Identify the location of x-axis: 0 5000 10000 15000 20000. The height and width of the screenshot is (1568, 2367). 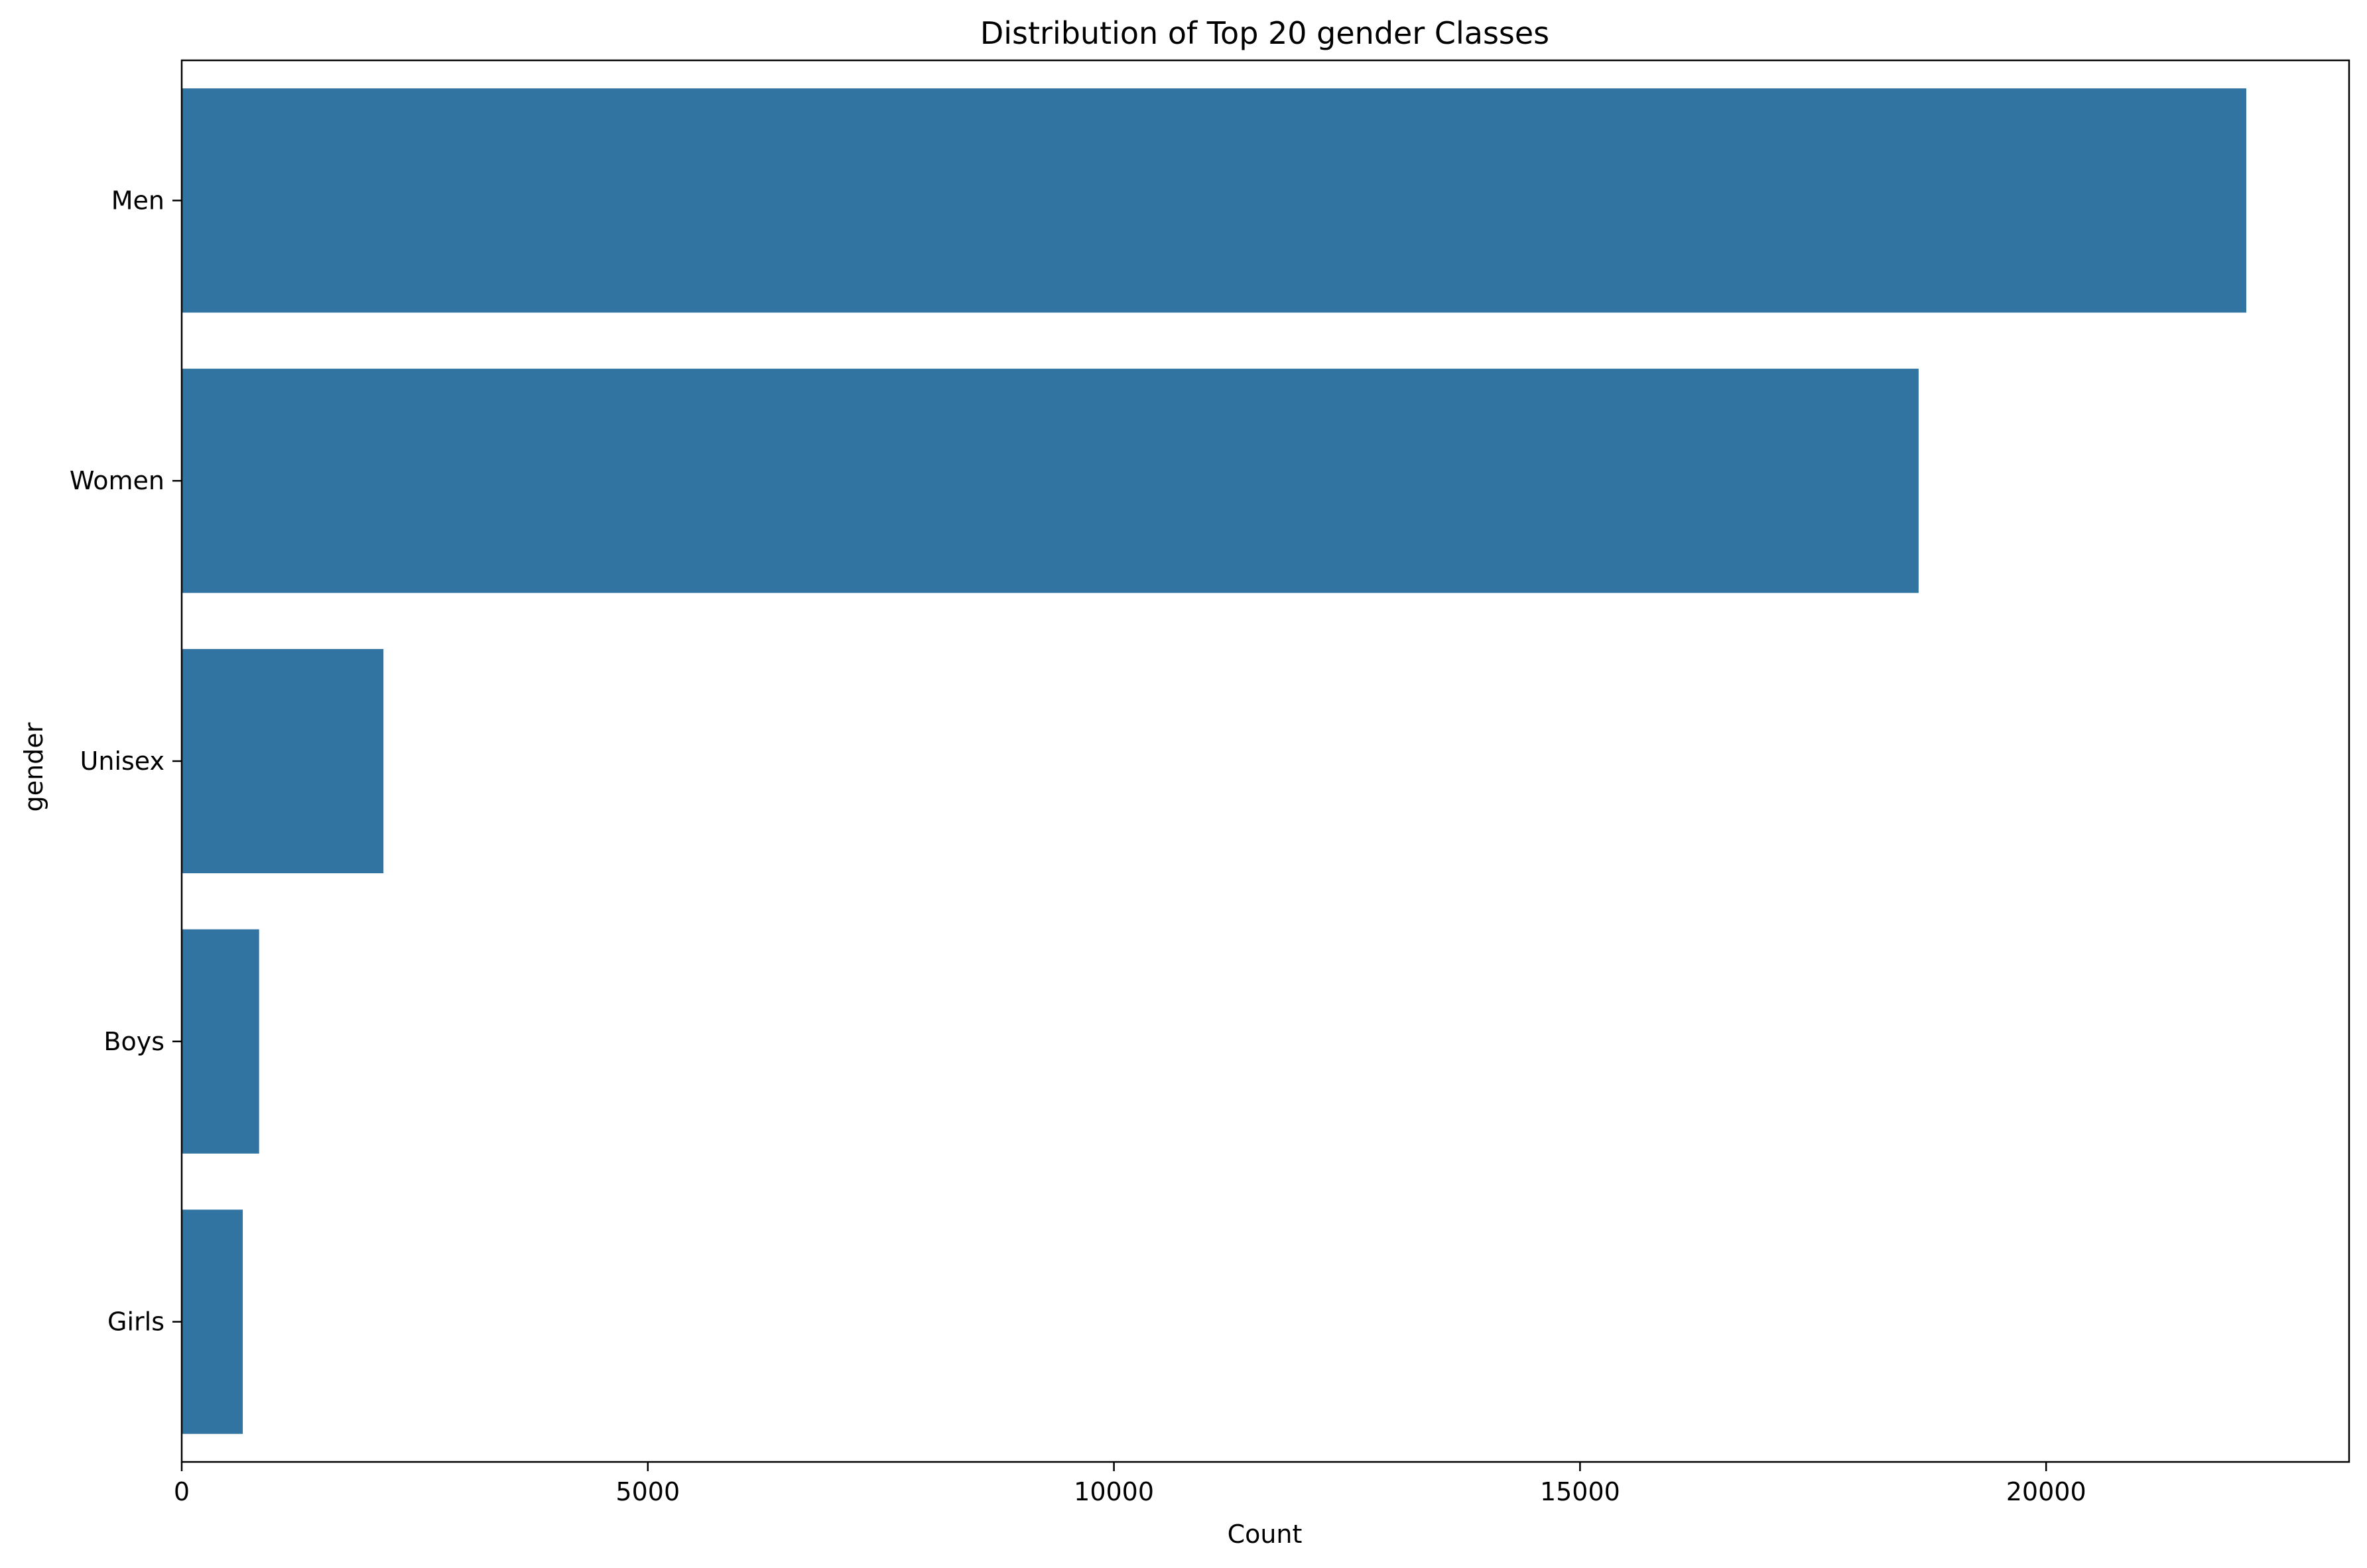
(1130, 1484).